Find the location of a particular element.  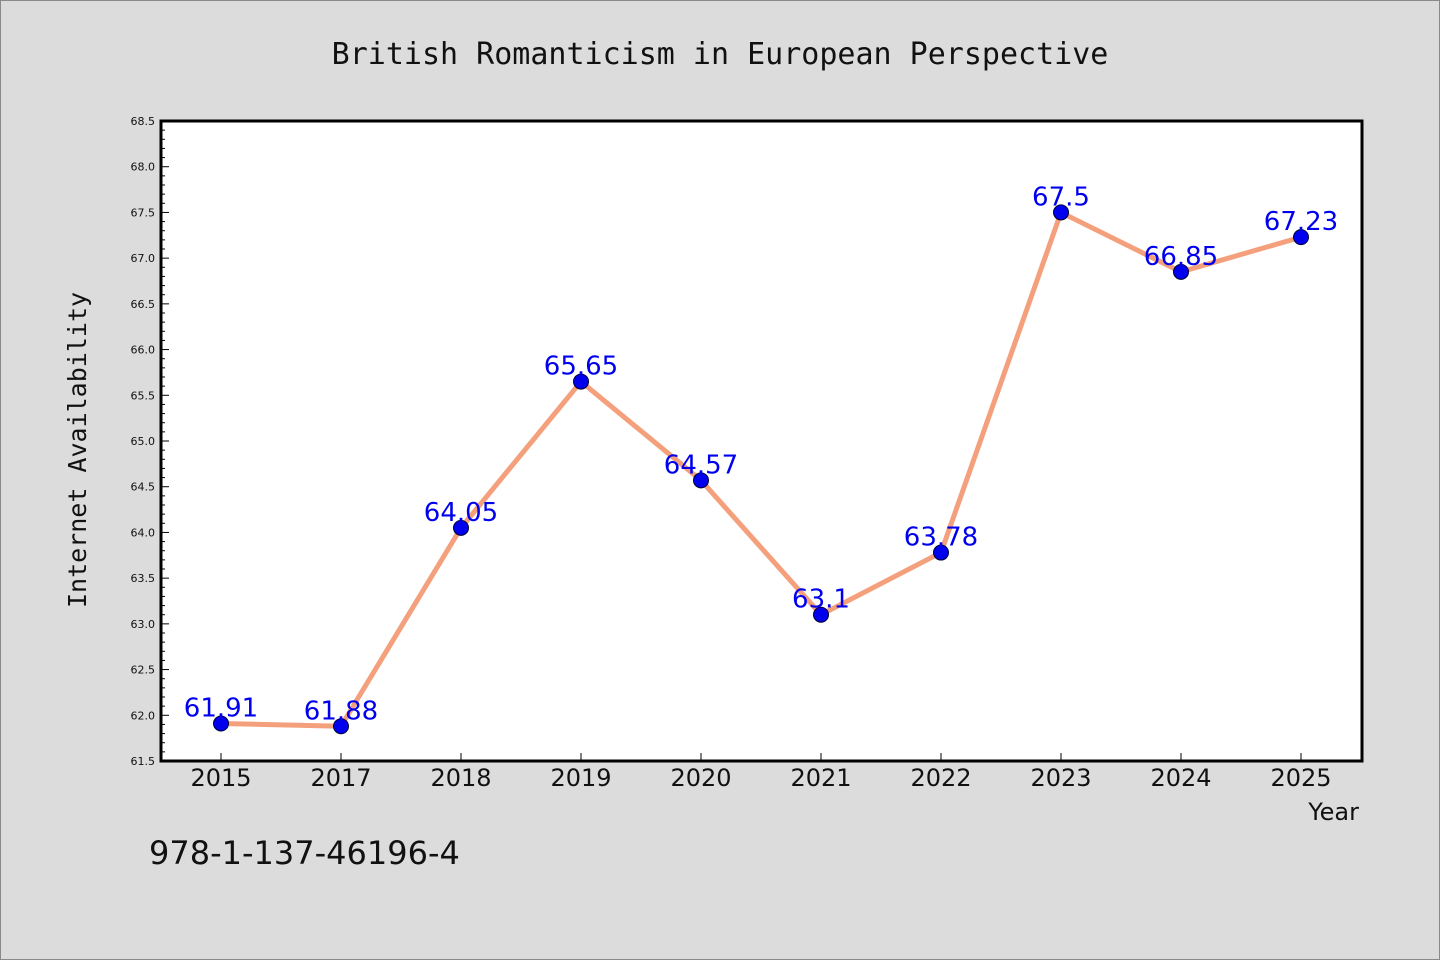

data-label: 61.88 is located at coordinates (341, 711).